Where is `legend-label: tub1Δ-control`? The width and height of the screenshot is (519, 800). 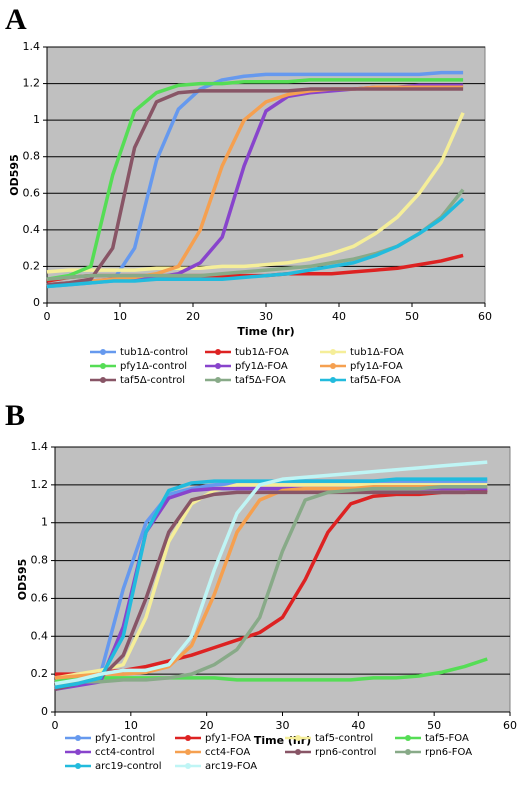
legend-label: tub1Δ-control is located at coordinates (154, 352).